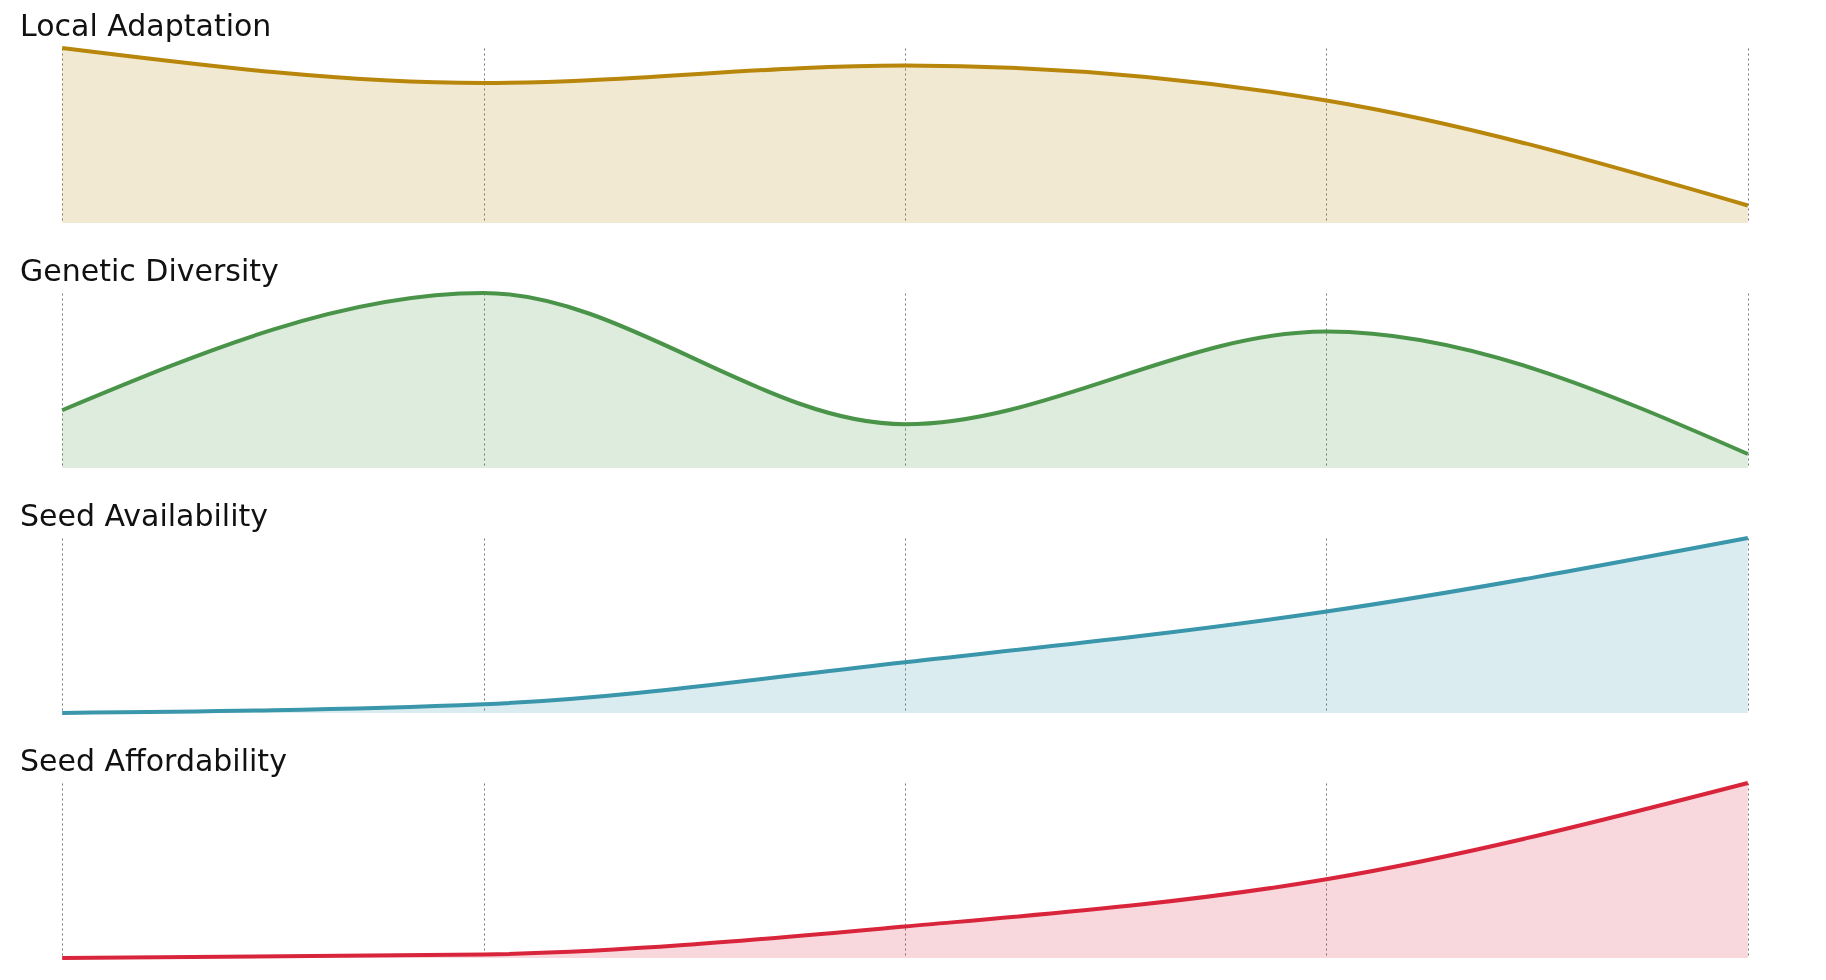 This screenshot has width=1826, height=980. I want to click on chart-title: Genetic Diversity, so click(149, 270).